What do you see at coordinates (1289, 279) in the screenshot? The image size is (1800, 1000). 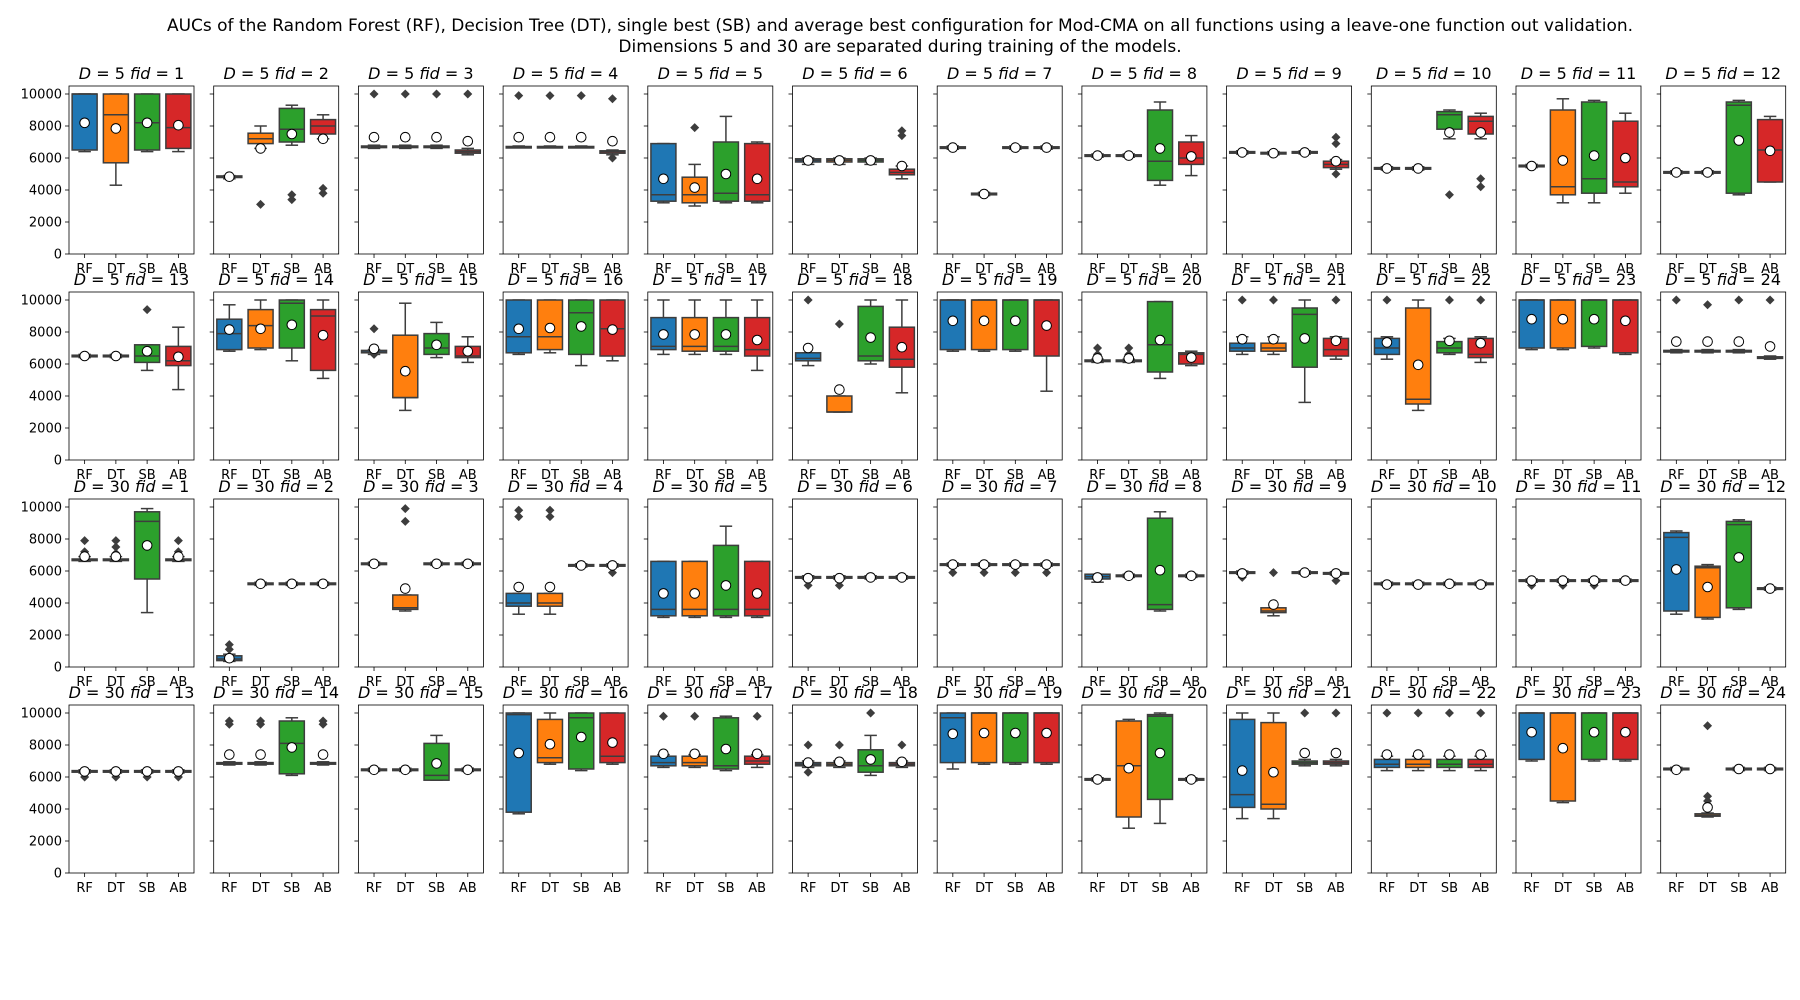 I see `panel-title: D = 5 fid = 21` at bounding box center [1289, 279].